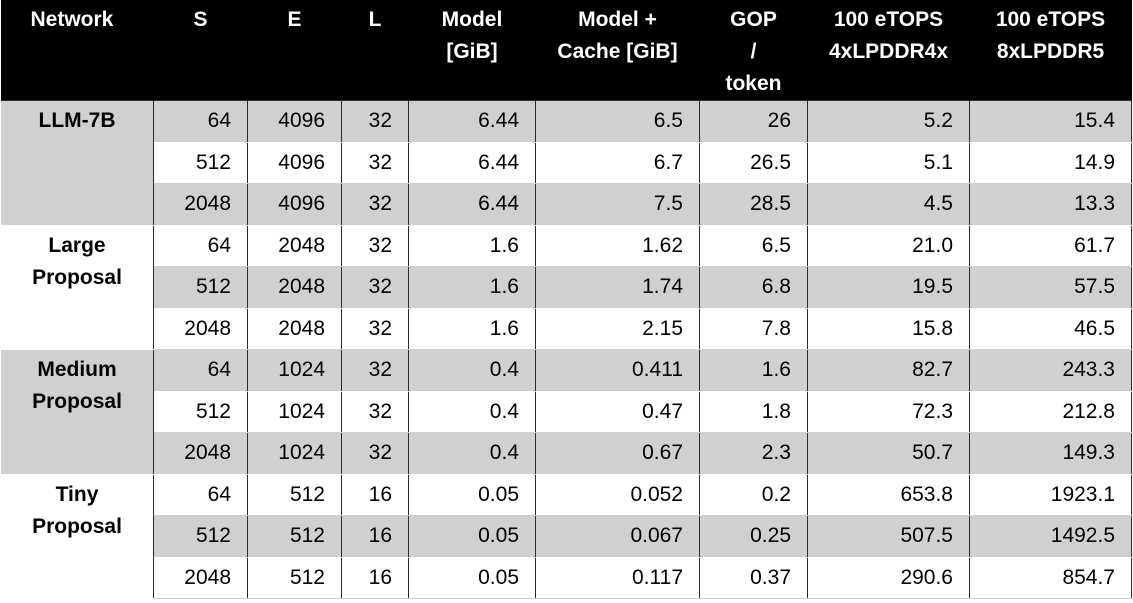  What do you see at coordinates (77, 245) in the screenshot?
I see `network-name-line: Large` at bounding box center [77, 245].